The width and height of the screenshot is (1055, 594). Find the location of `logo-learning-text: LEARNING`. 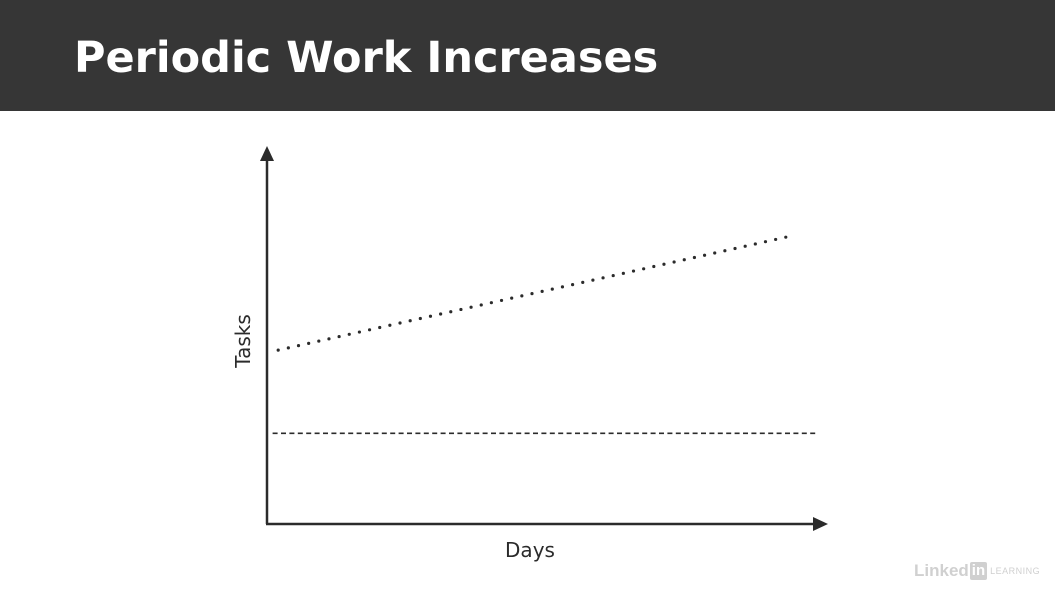

logo-learning-text: LEARNING is located at coordinates (1015, 571).